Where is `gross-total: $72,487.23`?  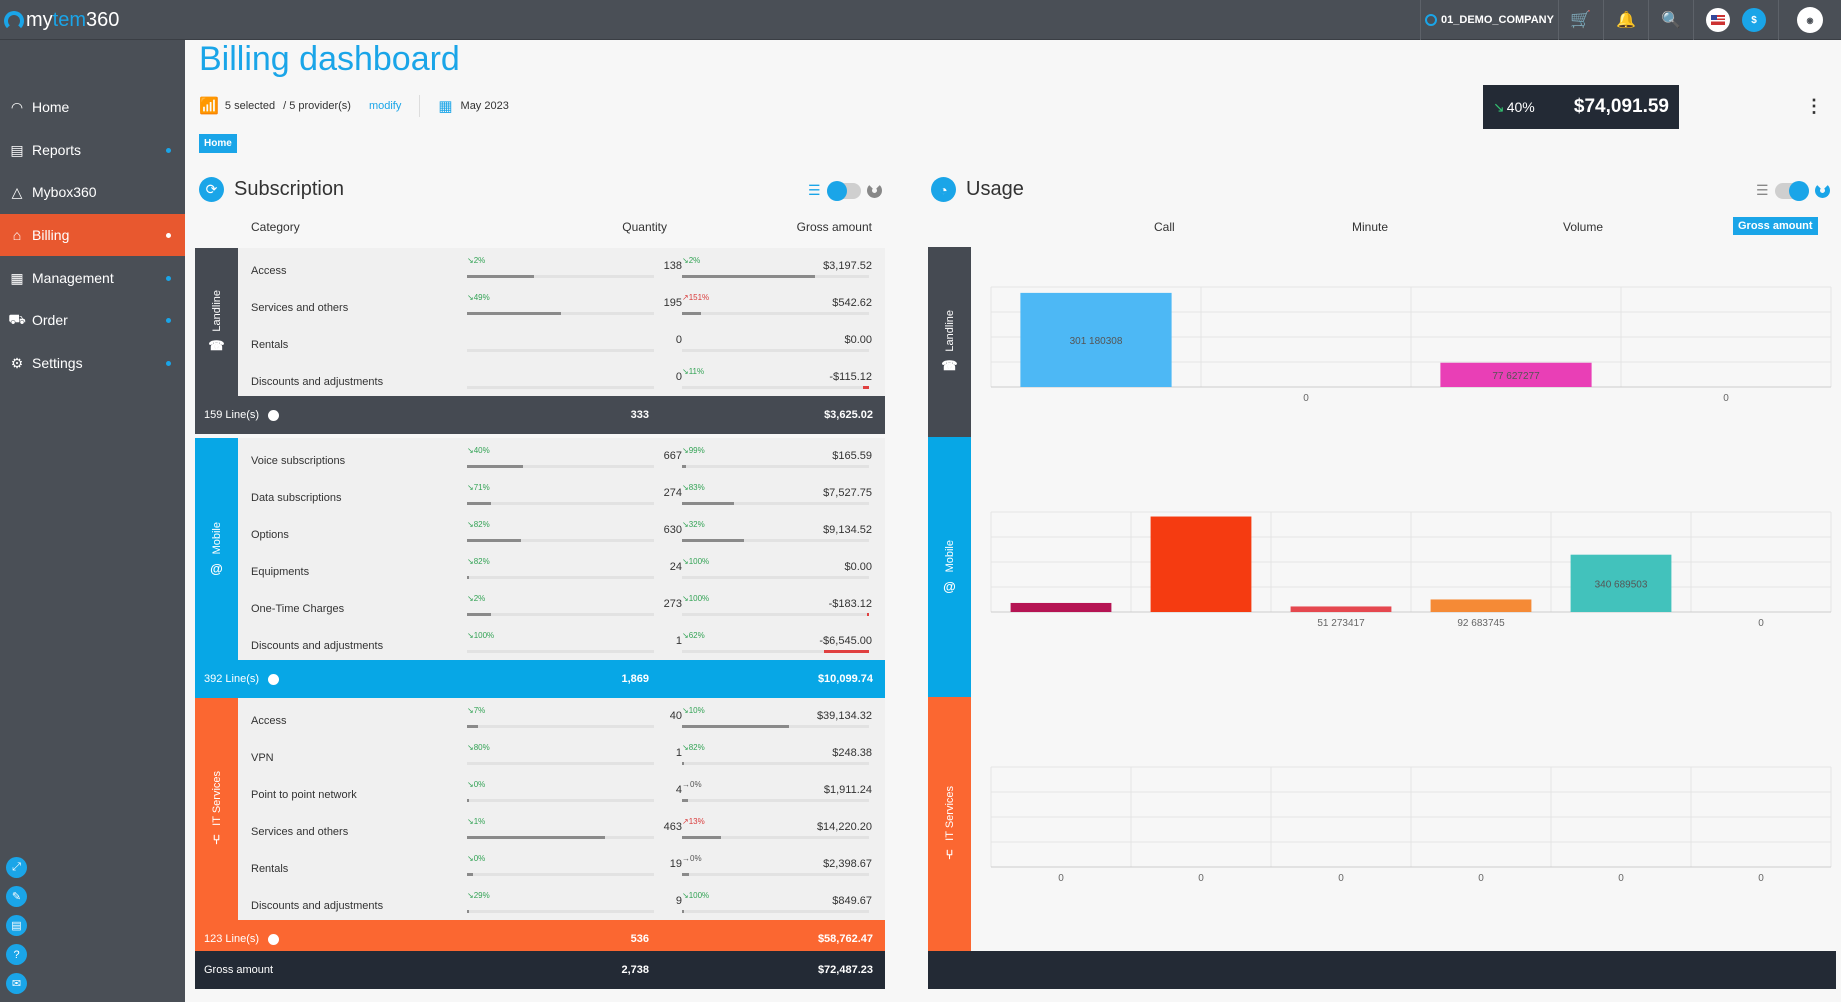
gross-total: $72,487.23 is located at coordinates (845, 970).